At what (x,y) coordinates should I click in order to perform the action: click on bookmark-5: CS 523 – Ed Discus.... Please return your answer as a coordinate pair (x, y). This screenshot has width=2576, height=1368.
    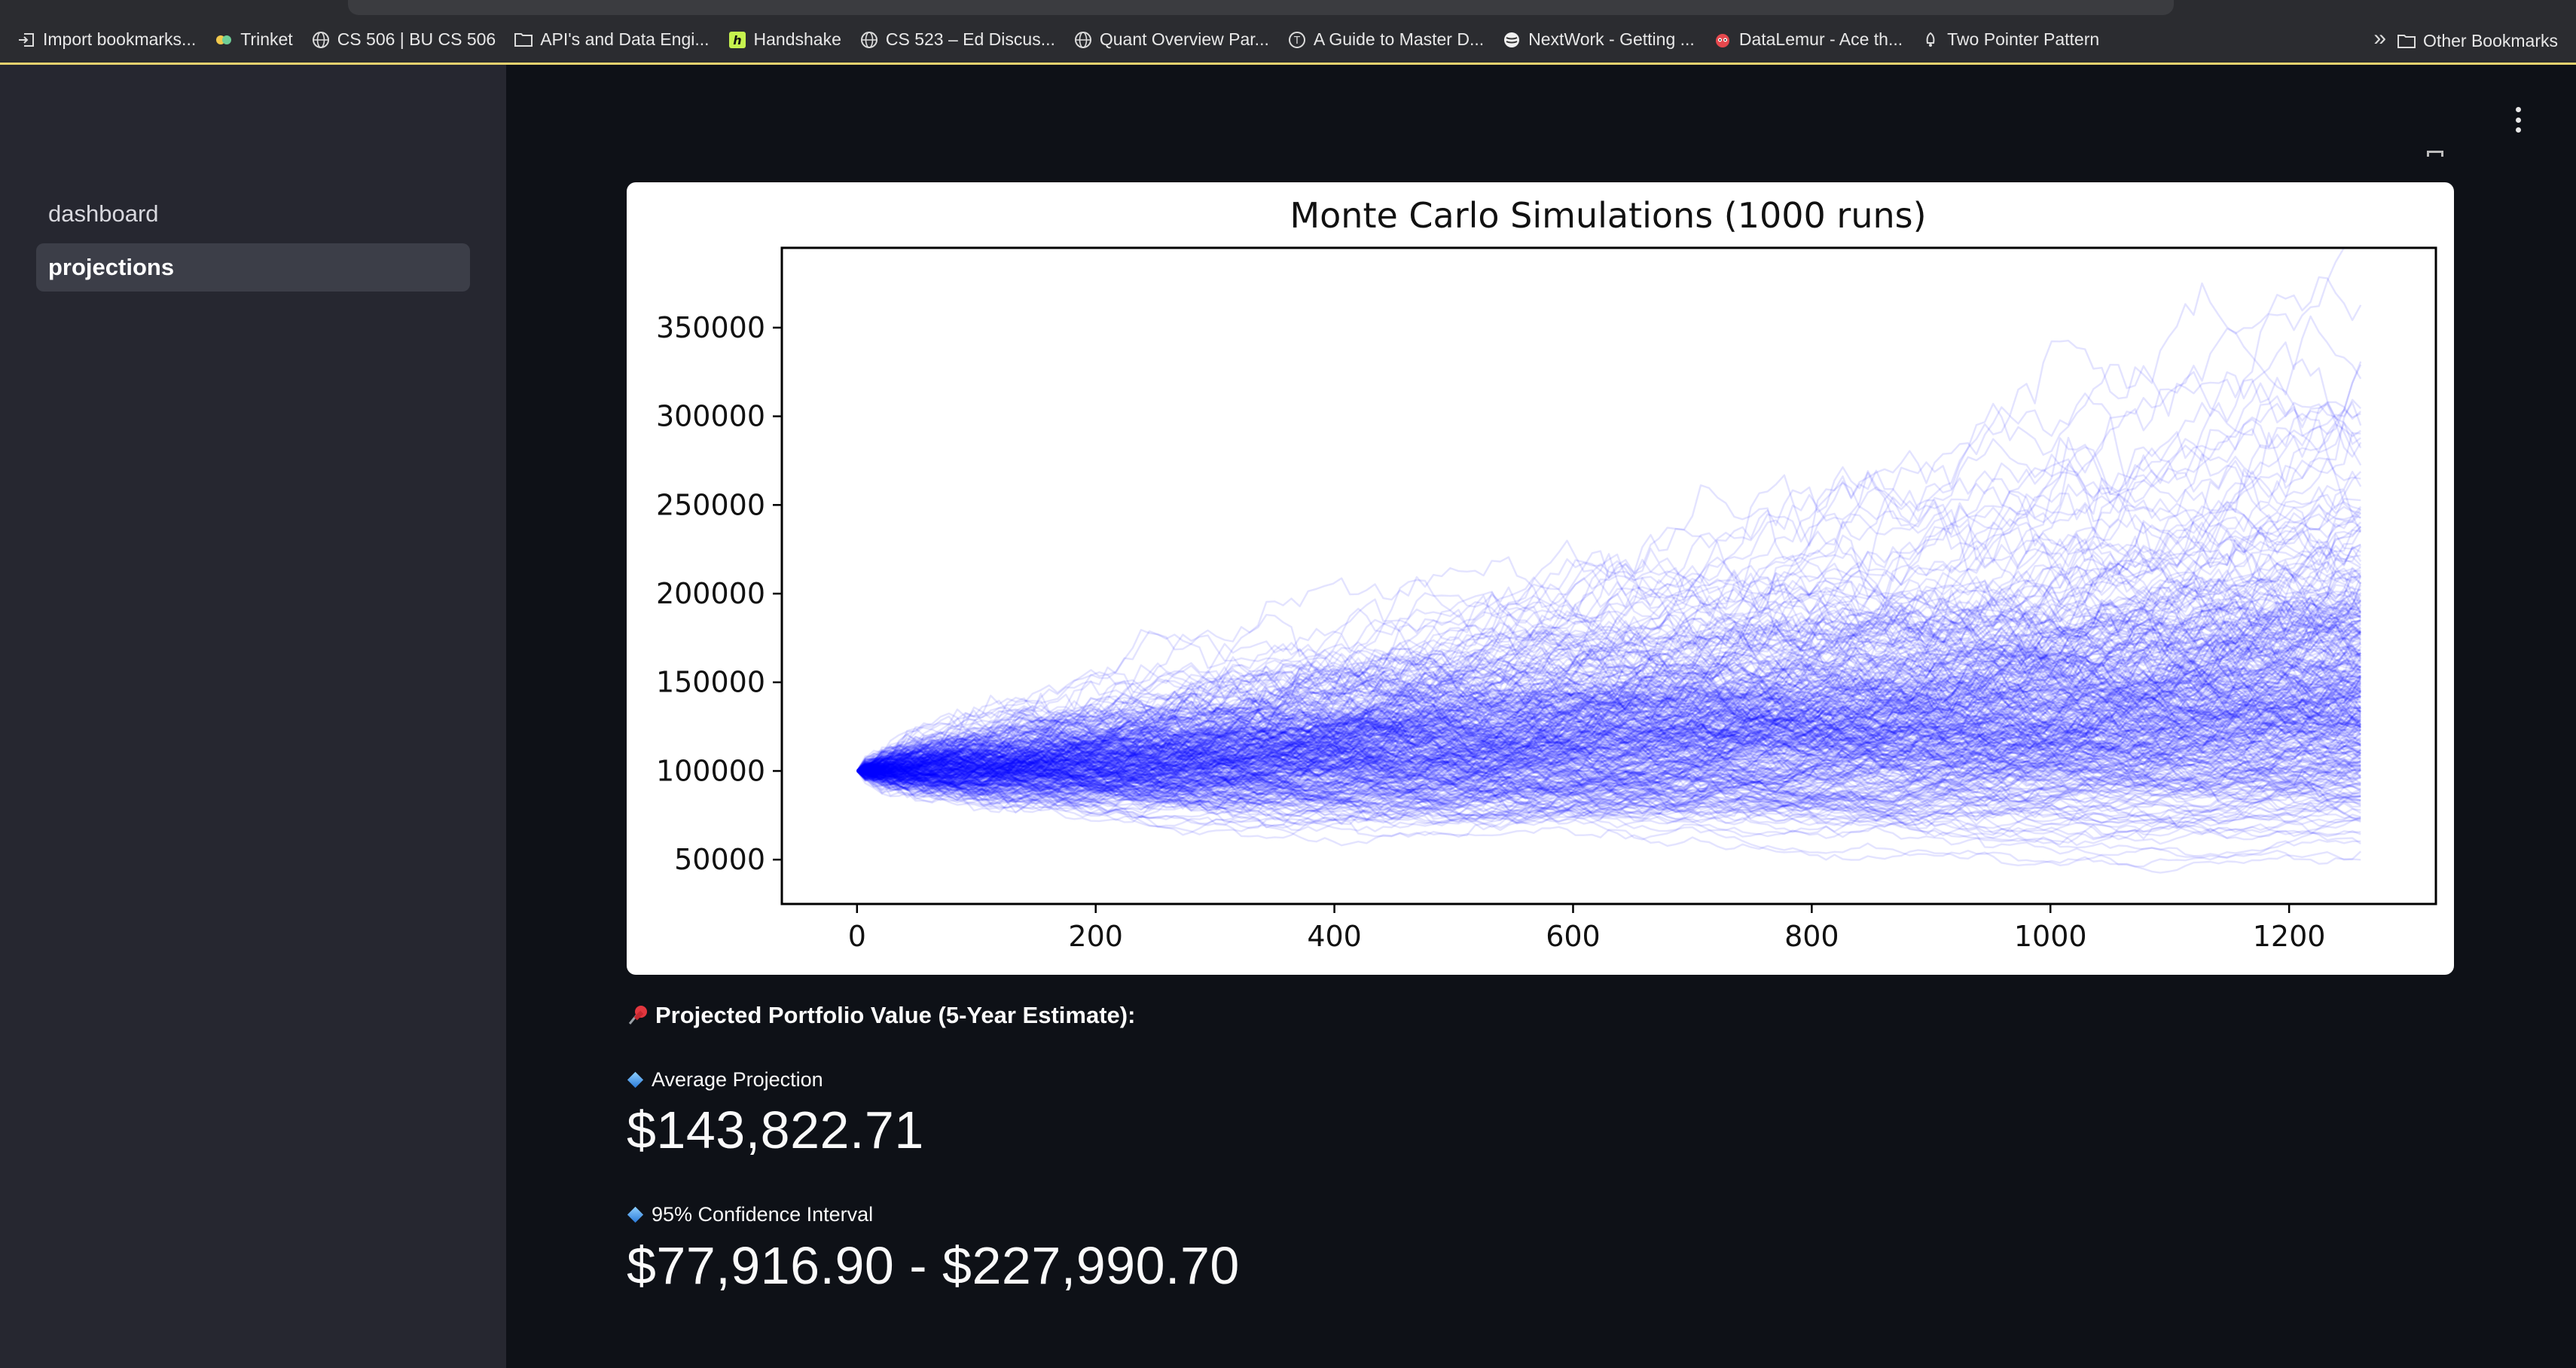
    Looking at the image, I should click on (957, 40).